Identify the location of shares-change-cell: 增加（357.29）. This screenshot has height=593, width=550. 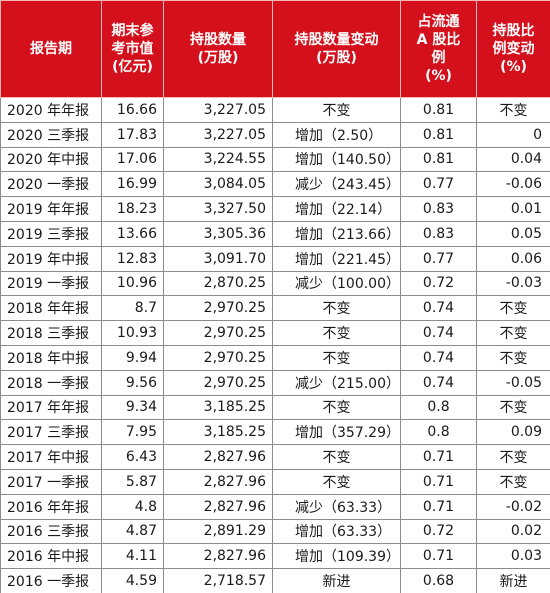
(336, 432).